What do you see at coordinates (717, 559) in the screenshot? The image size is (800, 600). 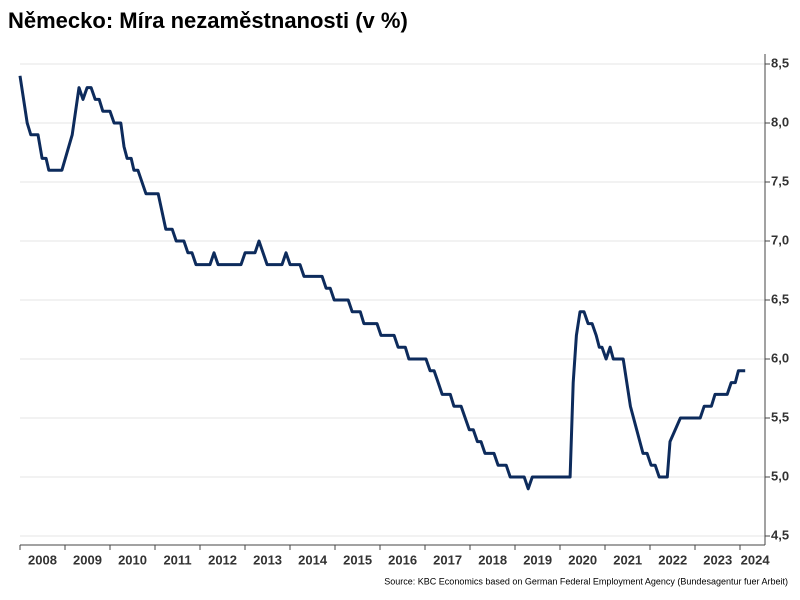 I see `x-tick-label: 2023` at bounding box center [717, 559].